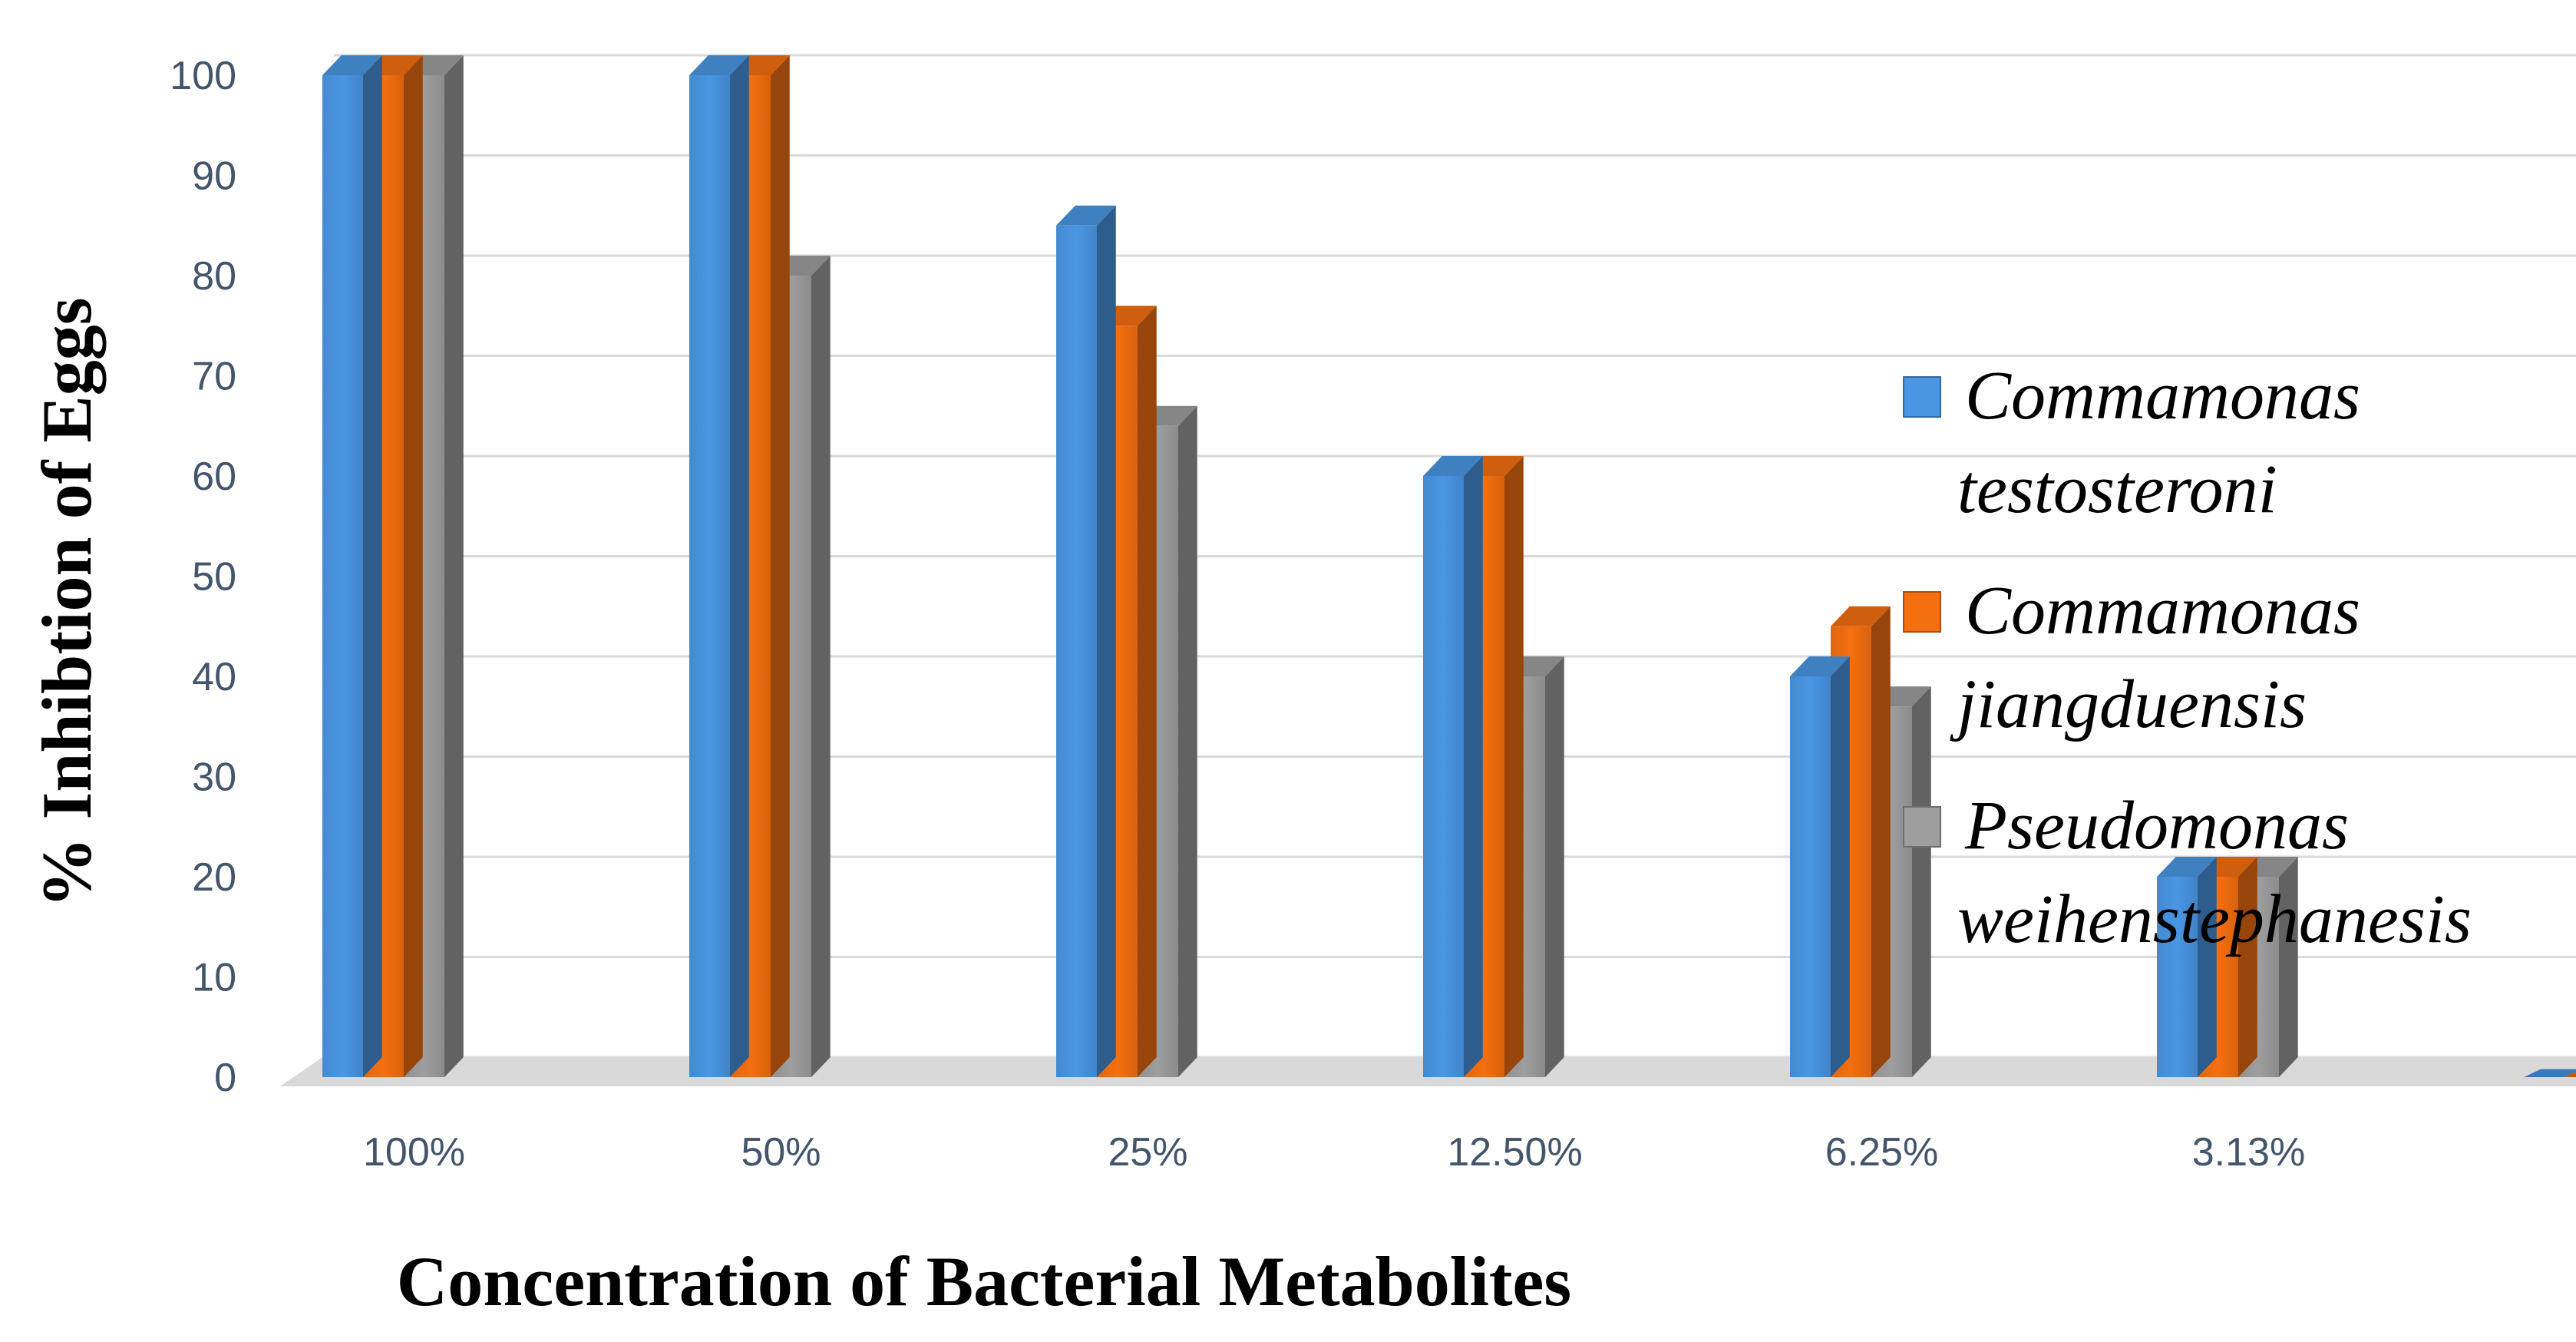 The image size is (2576, 1342). Describe the element at coordinates (1334, 1152) in the screenshot. I see `x-axis-categories: 100%50%25%12.50%6.25%3.13%N.CP.C` at that location.